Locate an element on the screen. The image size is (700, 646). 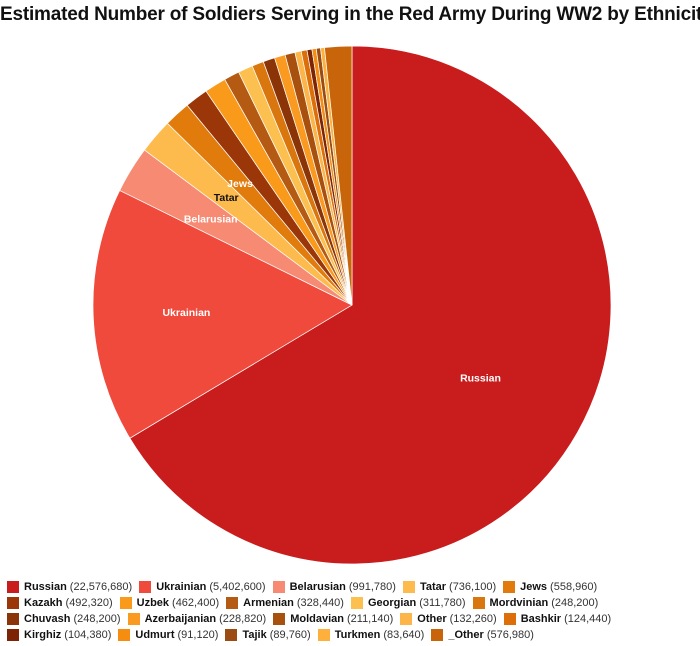
pie-slice-other is located at coordinates (338, 175).